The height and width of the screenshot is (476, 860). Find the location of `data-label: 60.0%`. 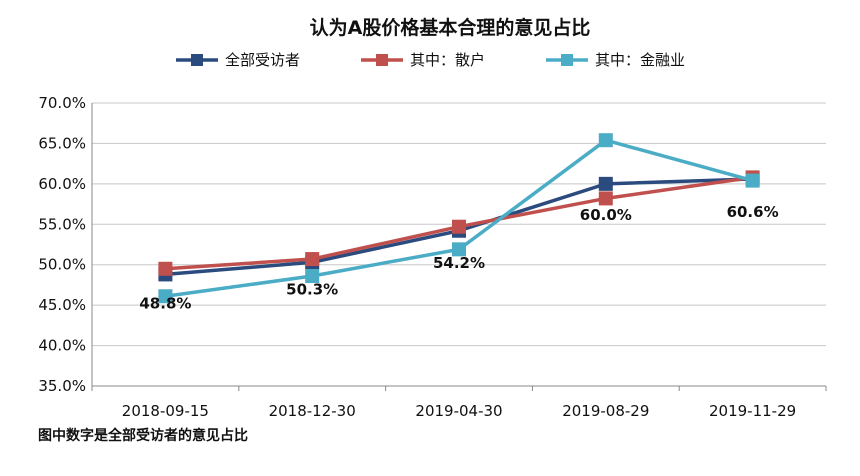

data-label: 60.0% is located at coordinates (606, 215).